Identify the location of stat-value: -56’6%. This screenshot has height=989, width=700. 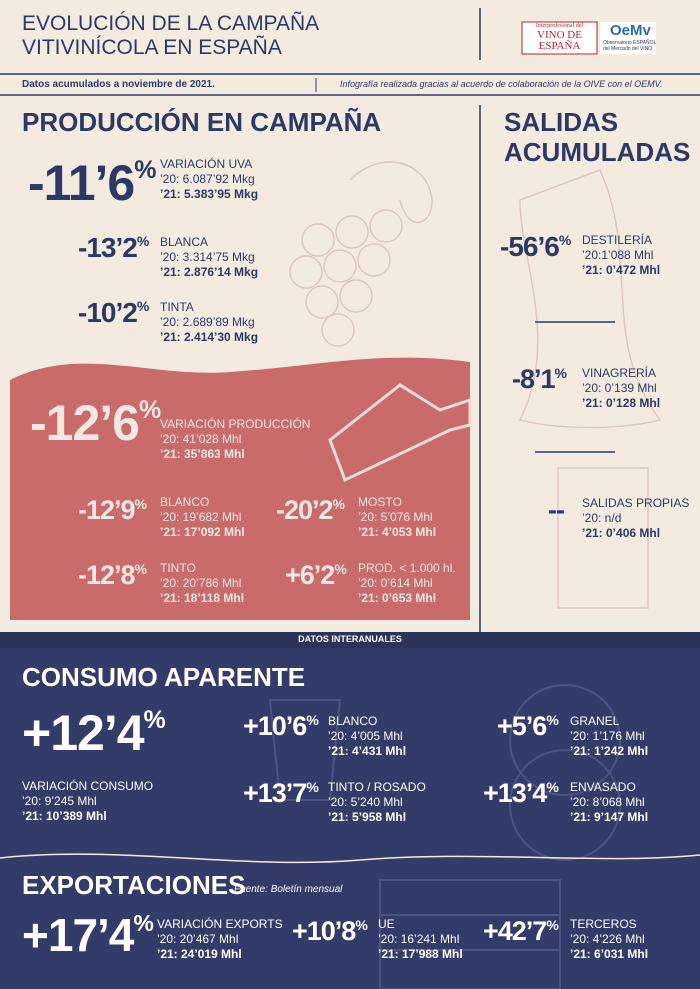
(535, 247).